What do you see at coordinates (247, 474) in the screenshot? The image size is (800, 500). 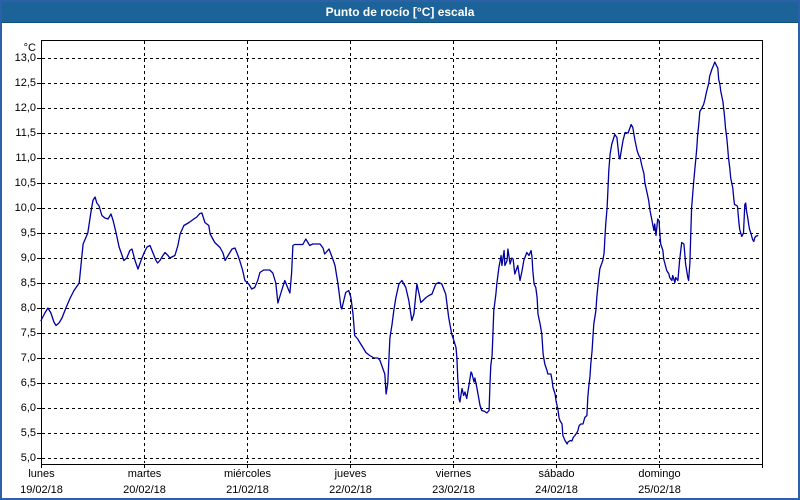 I see `x-day-label: miércoles` at bounding box center [247, 474].